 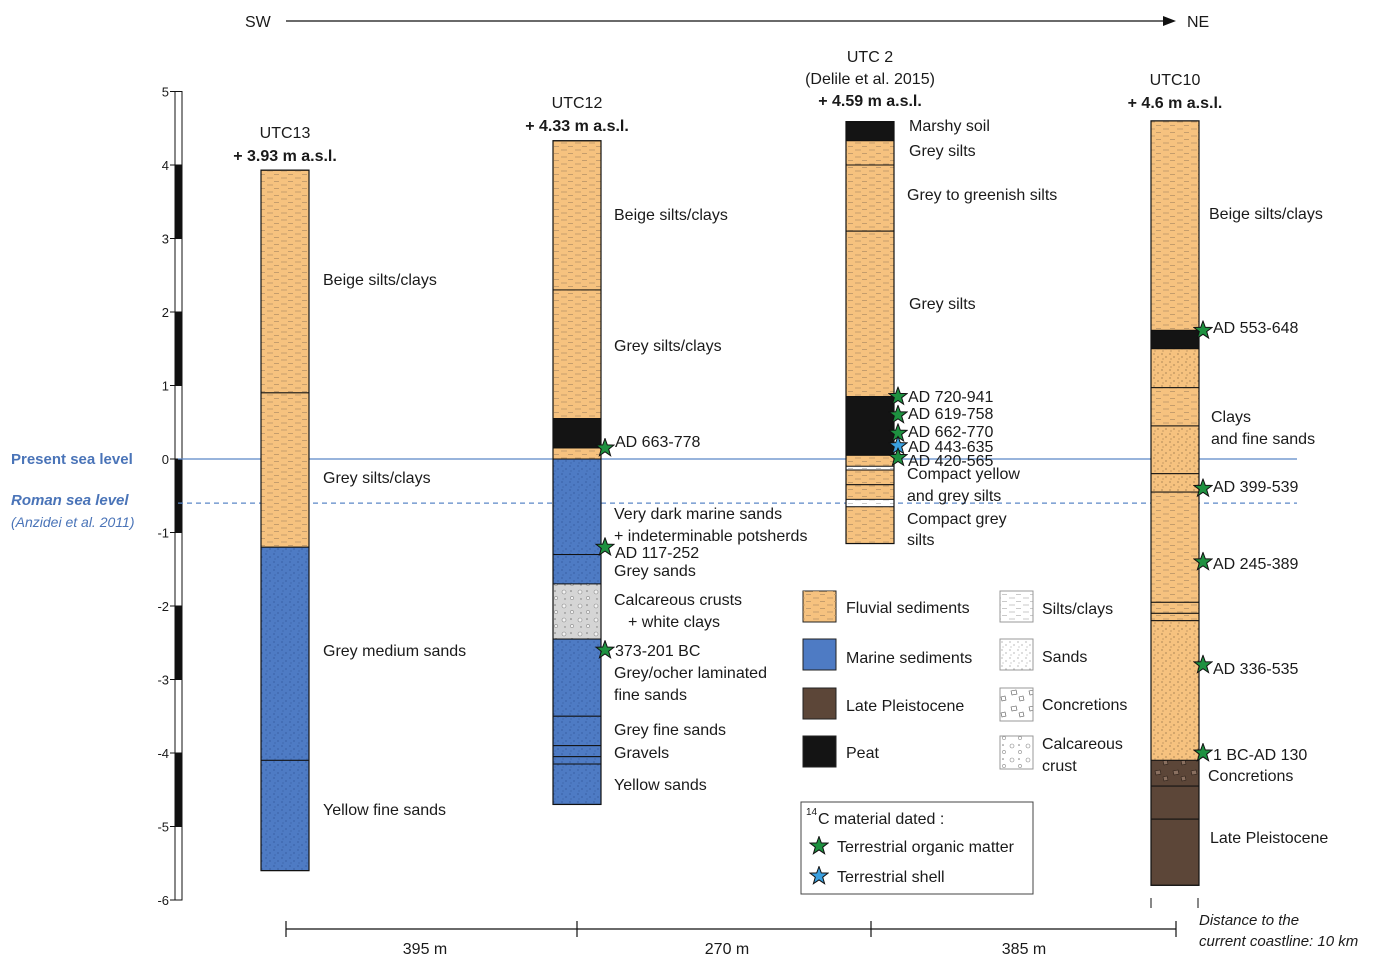 I want to click on layer-label: Grey to greenish silts, so click(x=982, y=195).